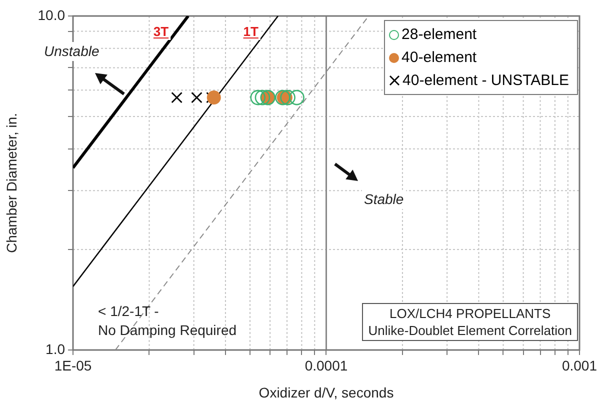 The image size is (600, 406). I want to click on y-tick-label: 1.0, so click(56, 348).